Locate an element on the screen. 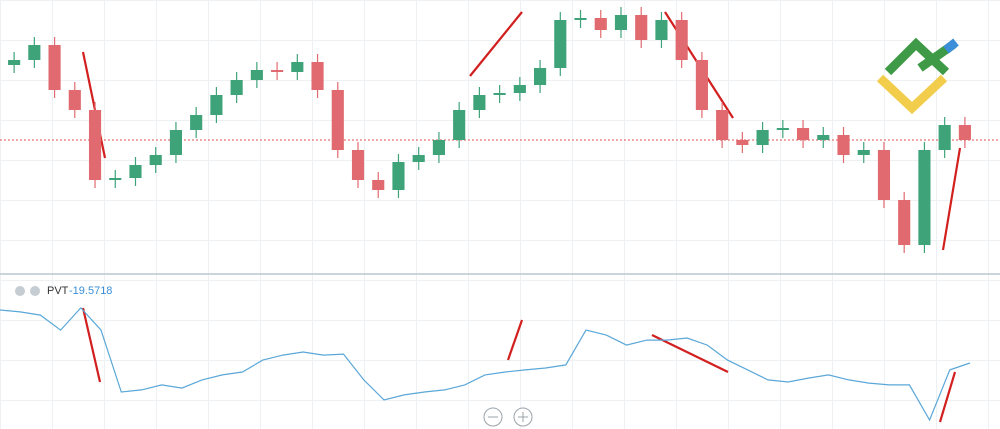 The width and height of the screenshot is (1000, 429). indicator-legend: PVT -19.5718 is located at coordinates (63, 291).